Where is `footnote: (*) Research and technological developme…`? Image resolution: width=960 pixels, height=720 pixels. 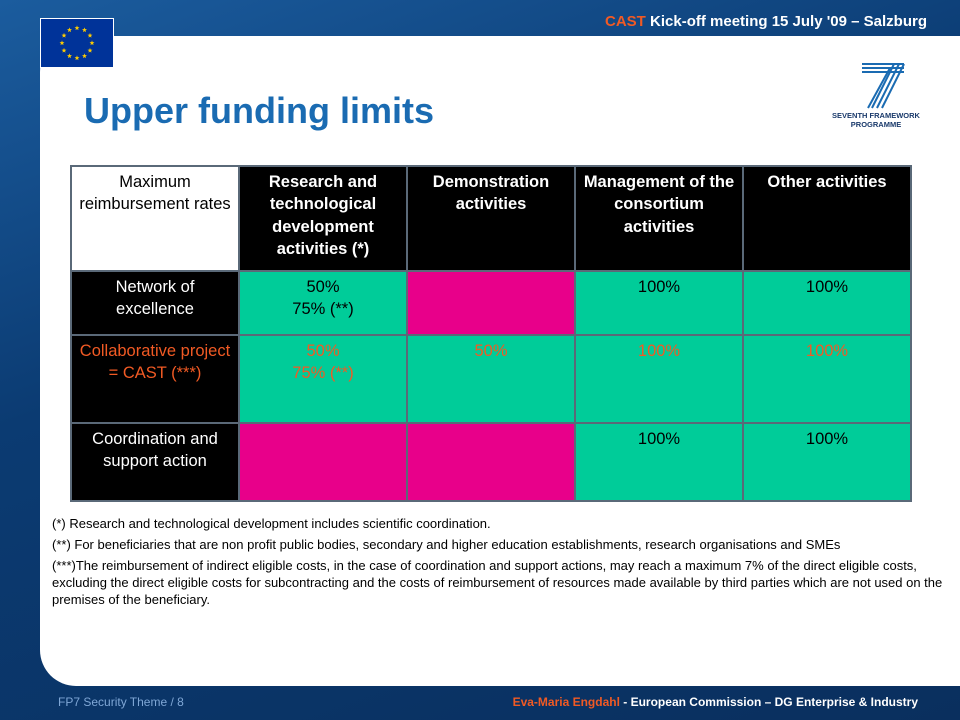
footnote: (*) Research and technological developme… is located at coordinates (271, 523).